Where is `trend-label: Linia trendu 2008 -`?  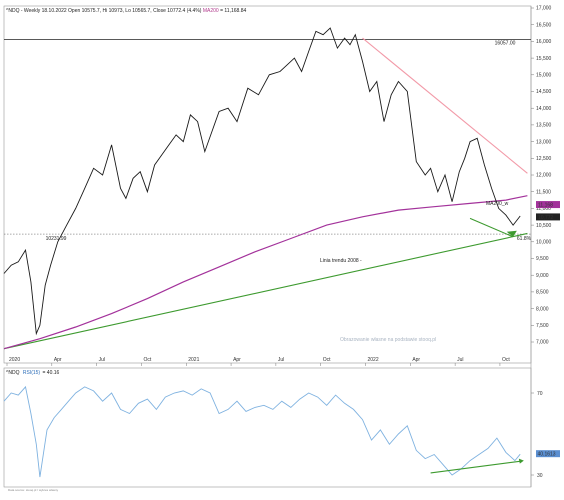 trend-label: Linia trendu 2008 - is located at coordinates (341, 261).